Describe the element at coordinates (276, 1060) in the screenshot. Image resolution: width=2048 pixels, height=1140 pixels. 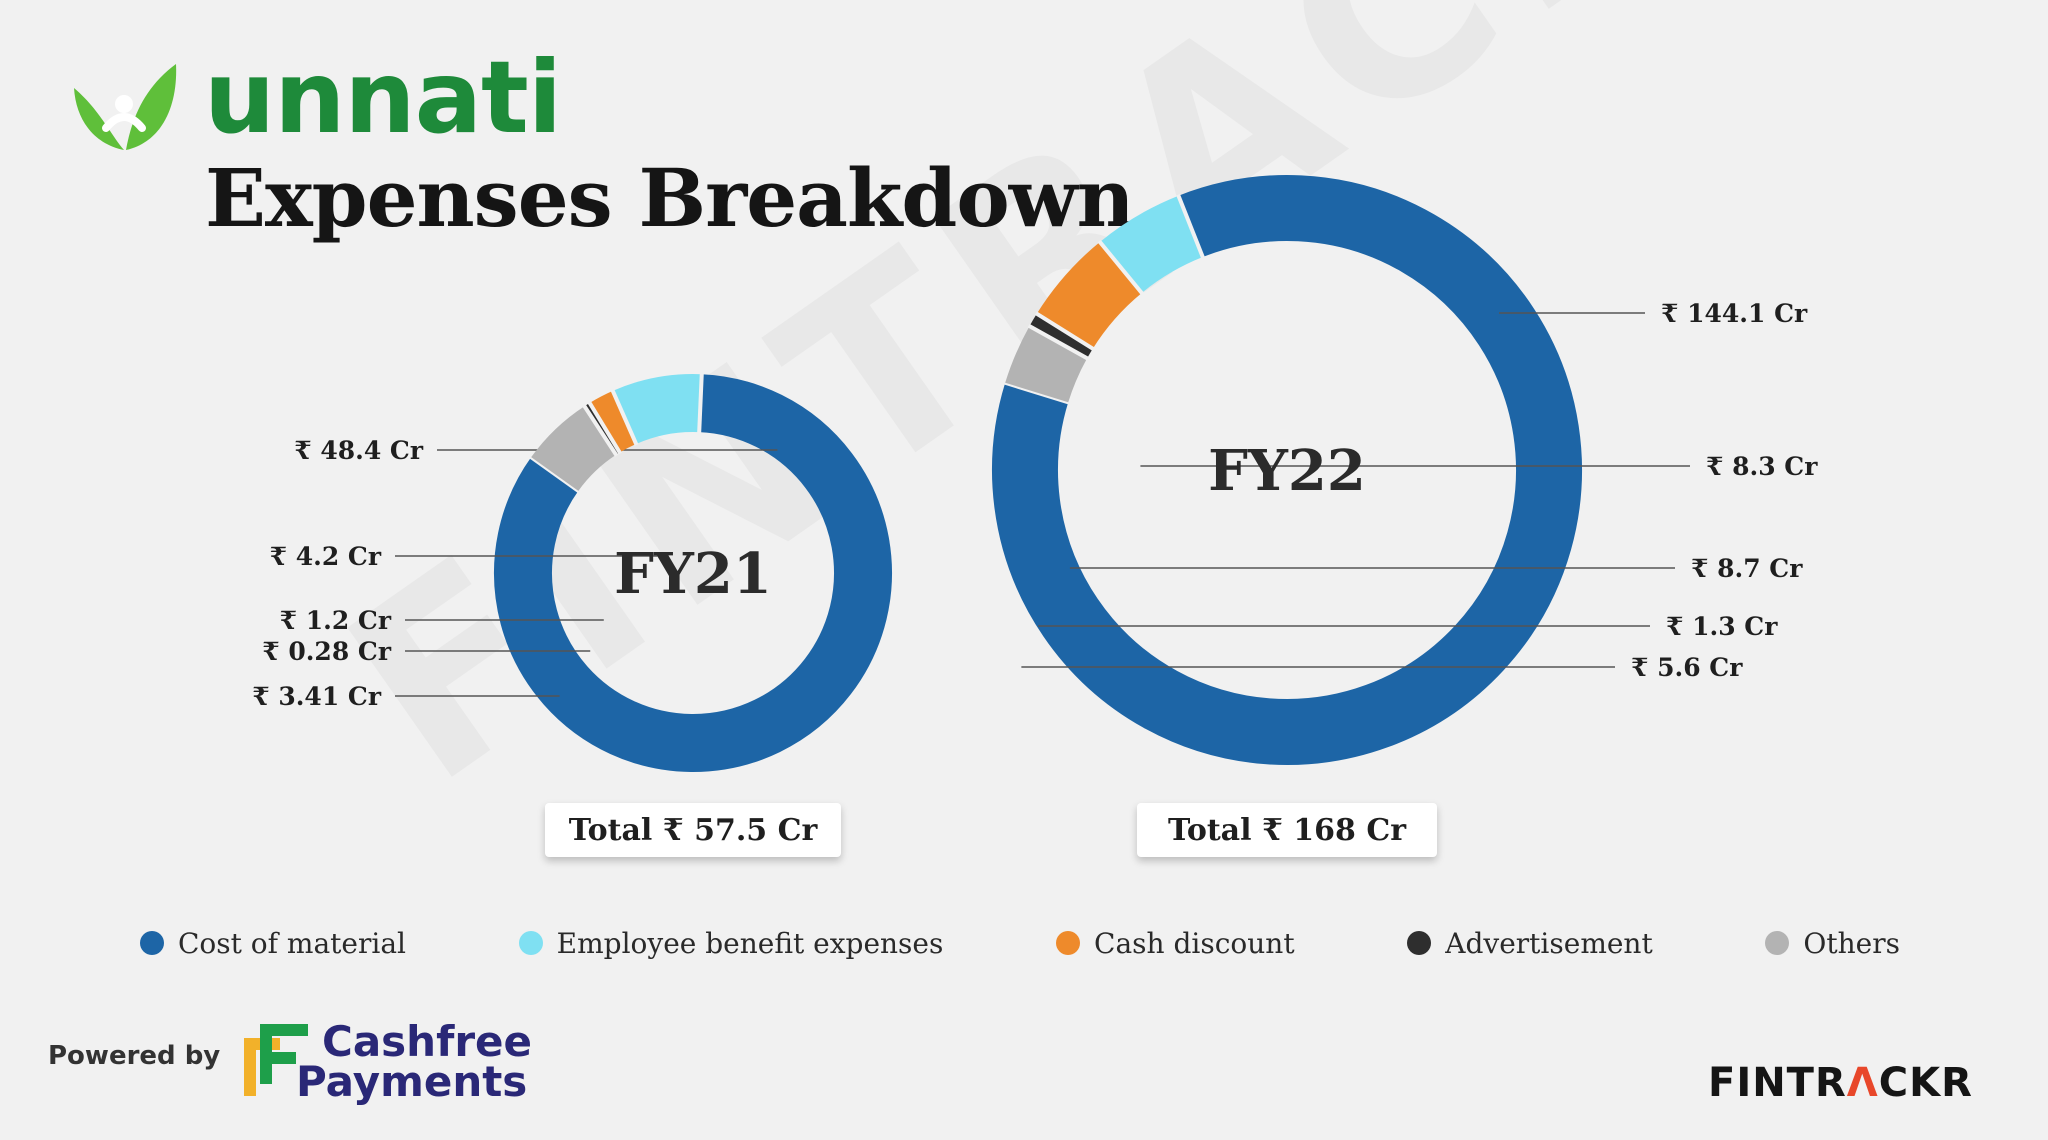
I see `cashfree-logo-icon` at that location.